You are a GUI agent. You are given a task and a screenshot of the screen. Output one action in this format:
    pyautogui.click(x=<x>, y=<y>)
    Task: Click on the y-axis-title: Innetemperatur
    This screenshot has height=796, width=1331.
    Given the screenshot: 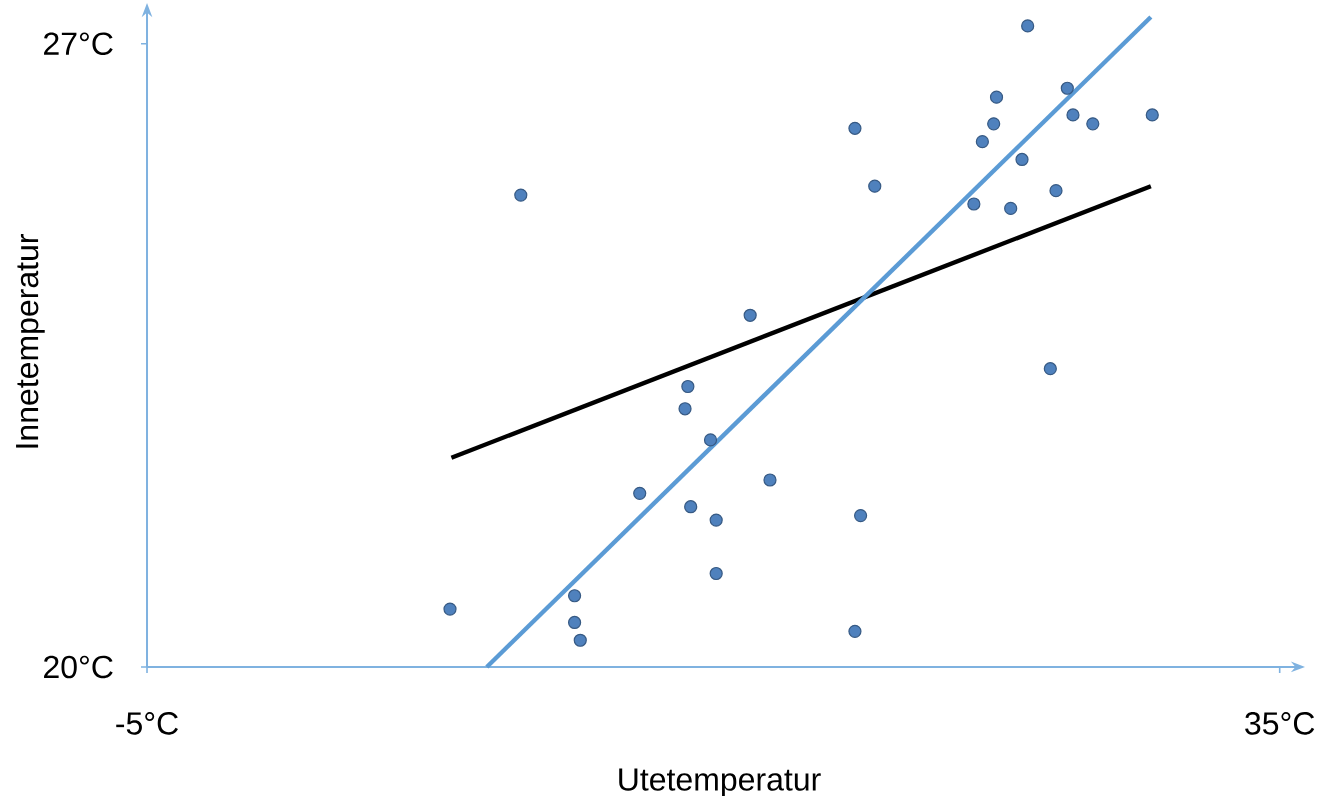 What is the action you would take?
    pyautogui.click(x=30, y=341)
    